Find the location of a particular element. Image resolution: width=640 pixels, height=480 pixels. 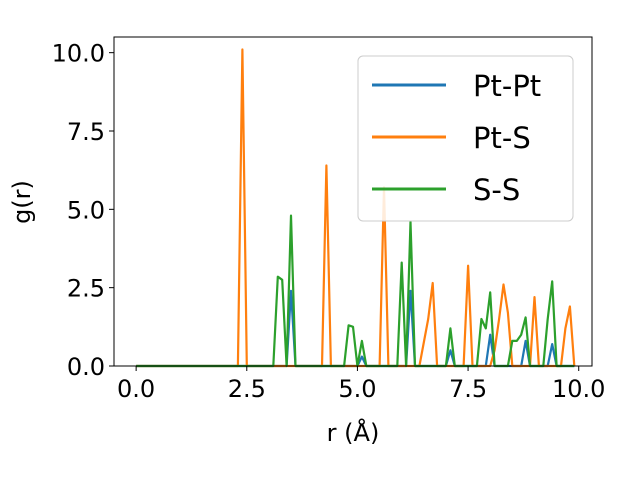

legend-label: Pt-S is located at coordinates (502, 138).